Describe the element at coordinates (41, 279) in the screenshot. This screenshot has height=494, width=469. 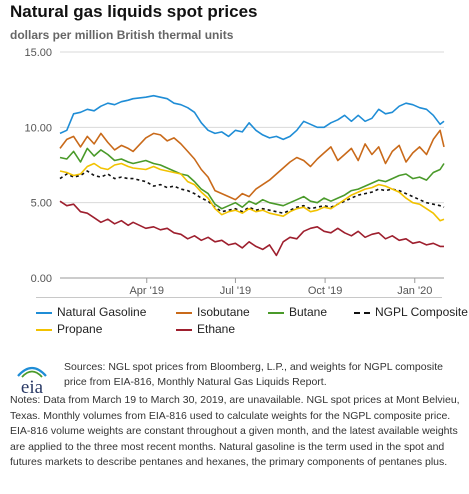
I see `y-tick-label: 0.00` at that location.